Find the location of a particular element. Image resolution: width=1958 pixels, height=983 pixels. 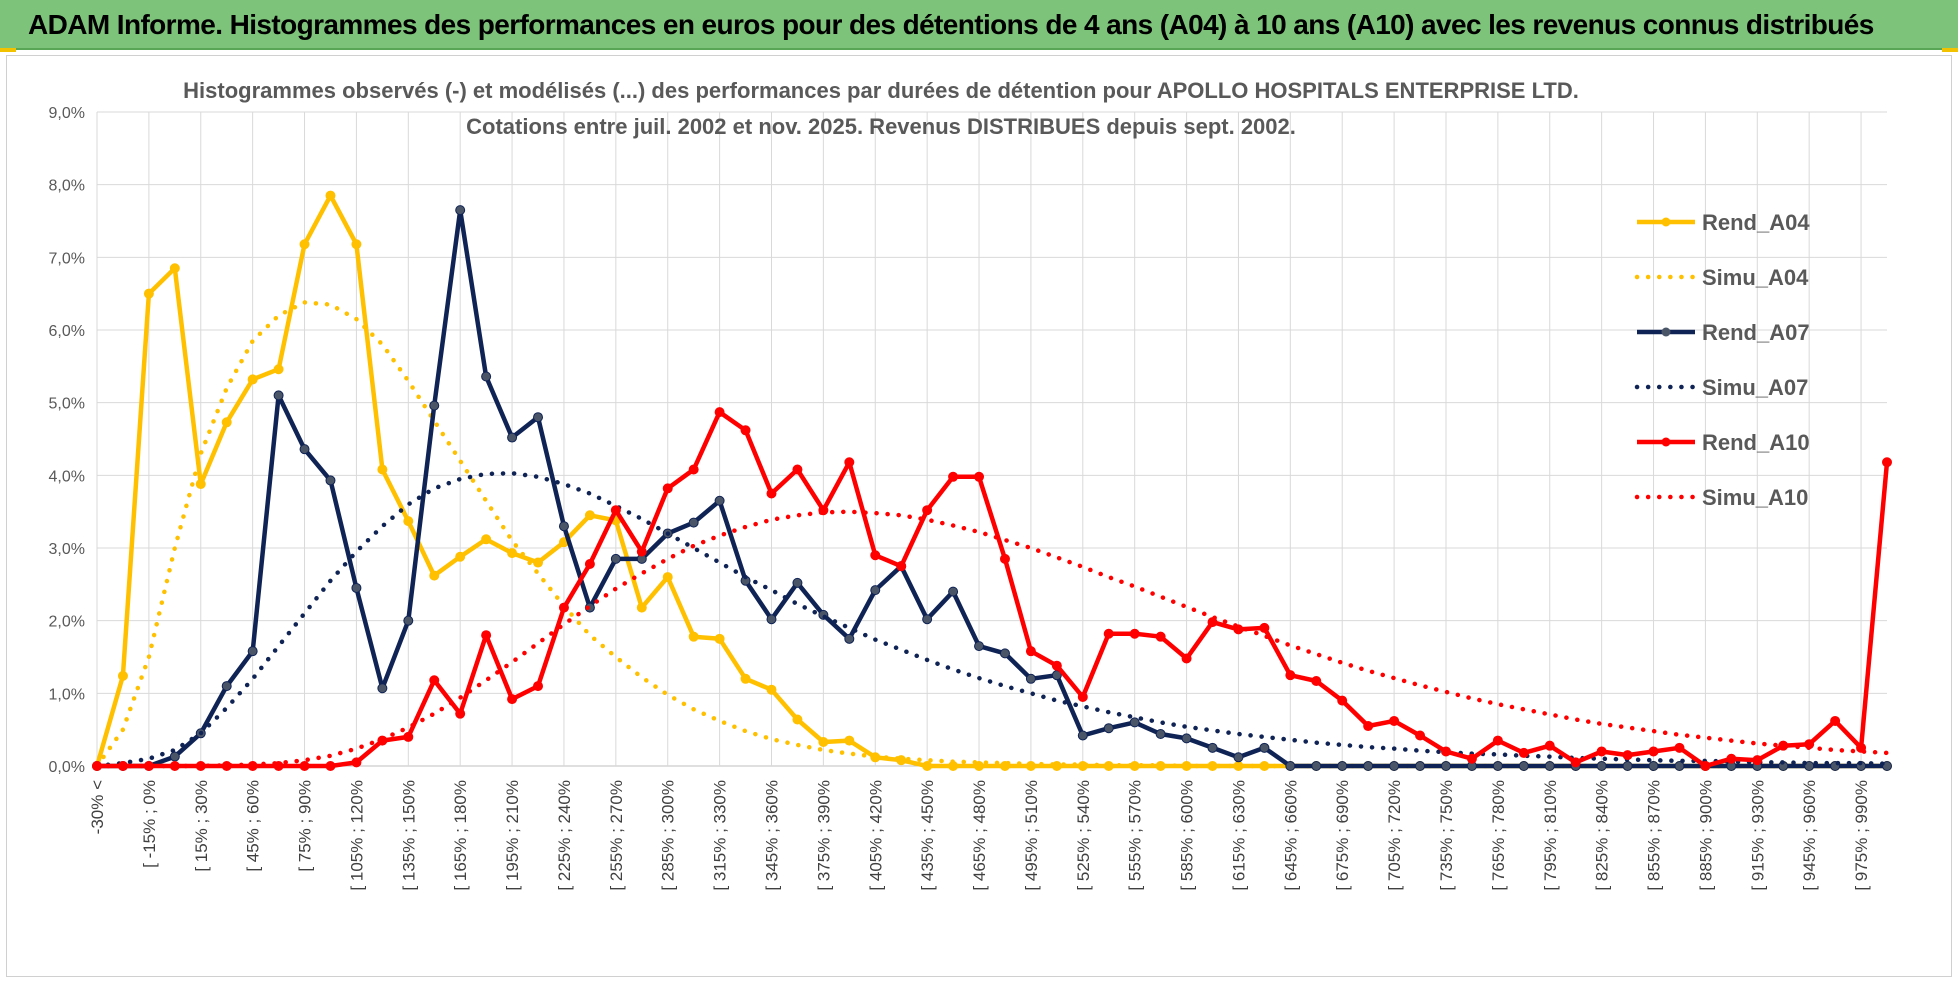

y-tick-label: 7,0% is located at coordinates (67, 258).